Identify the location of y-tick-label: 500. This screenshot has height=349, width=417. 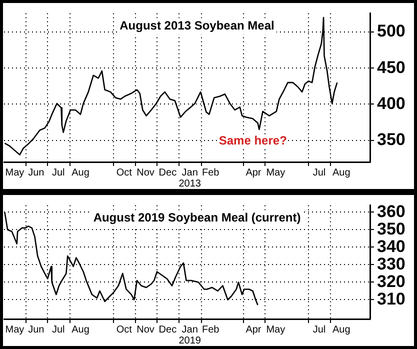
(391, 31).